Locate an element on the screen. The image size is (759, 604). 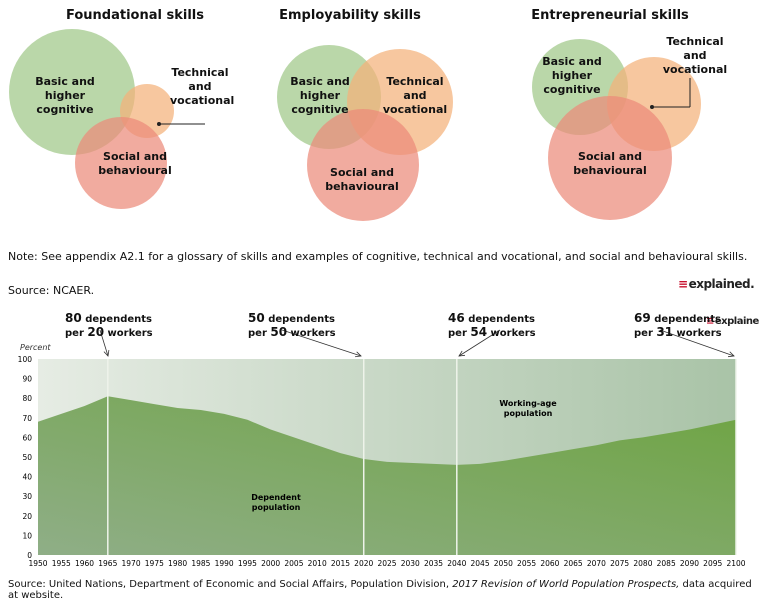
venn-title: Foundational skills is located at coordinates (135, 15).